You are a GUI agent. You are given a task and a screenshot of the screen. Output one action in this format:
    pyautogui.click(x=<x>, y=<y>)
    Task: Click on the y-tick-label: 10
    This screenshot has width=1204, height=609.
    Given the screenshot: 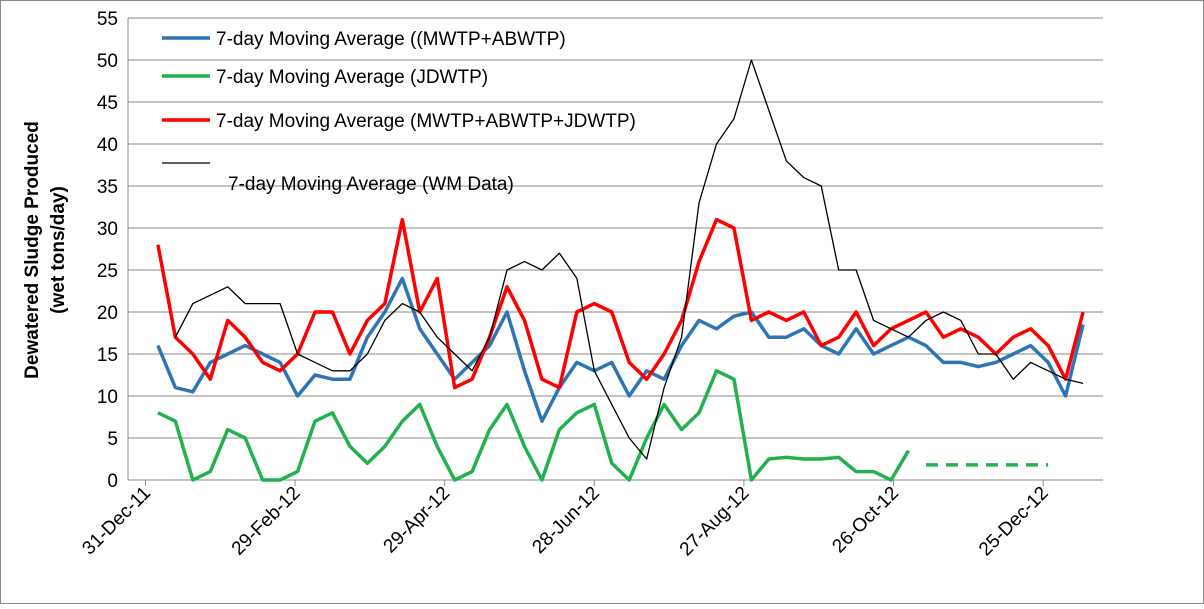 What is the action you would take?
    pyautogui.click(x=107, y=397)
    